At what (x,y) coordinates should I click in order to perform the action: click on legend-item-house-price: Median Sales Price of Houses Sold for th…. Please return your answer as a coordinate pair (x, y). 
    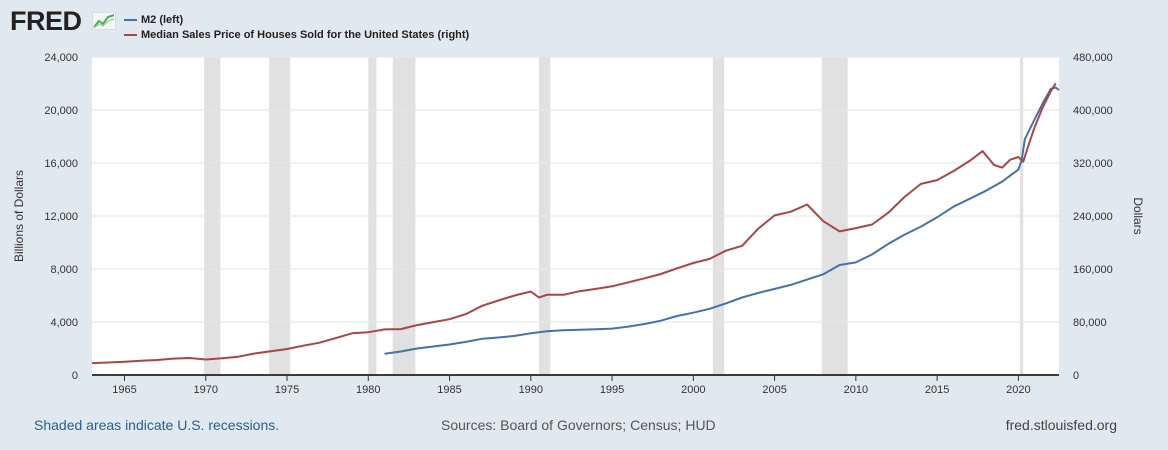
    Looking at the image, I should click on (296, 34).